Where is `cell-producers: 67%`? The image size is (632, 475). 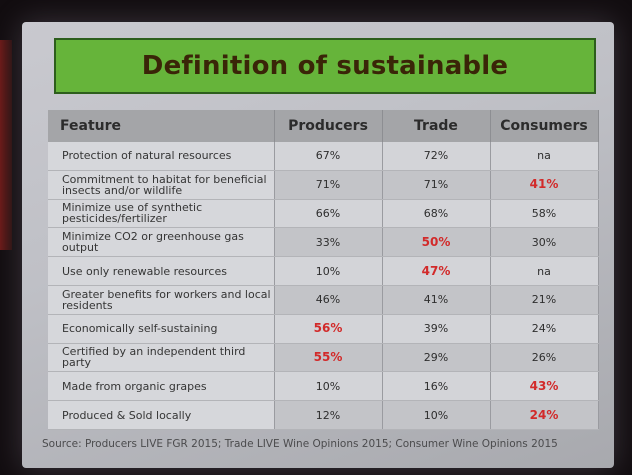 cell-producers: 67% is located at coordinates (328, 156).